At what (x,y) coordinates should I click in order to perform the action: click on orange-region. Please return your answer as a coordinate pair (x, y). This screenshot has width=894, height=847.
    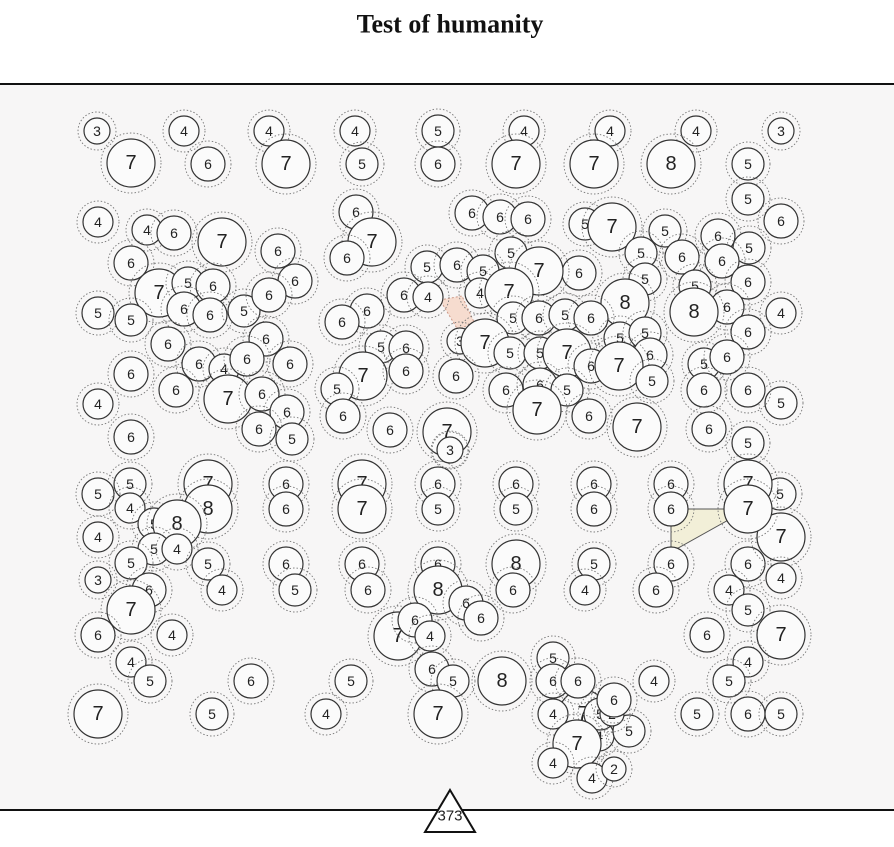
    Looking at the image, I should click on (457, 313).